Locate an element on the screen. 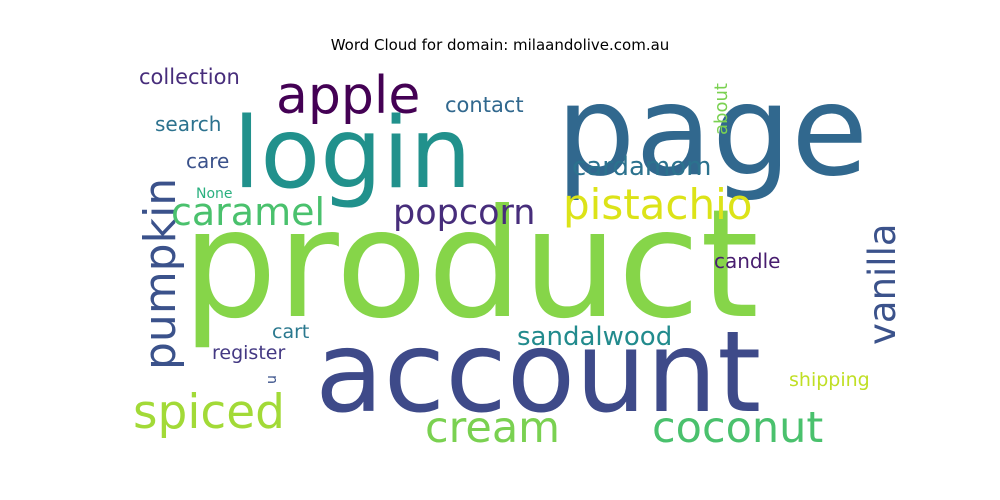 This screenshot has width=1000, height=500. word-search: search is located at coordinates (188, 124).